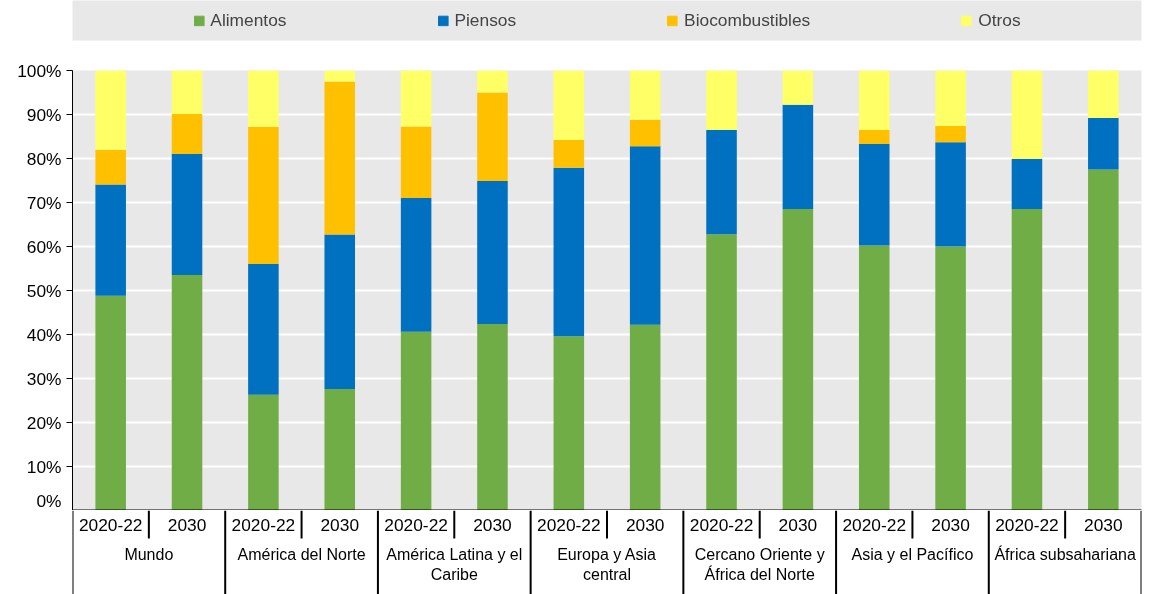 This screenshot has height=594, width=1169. I want to click on y-tick-label: 10%, so click(44, 466).